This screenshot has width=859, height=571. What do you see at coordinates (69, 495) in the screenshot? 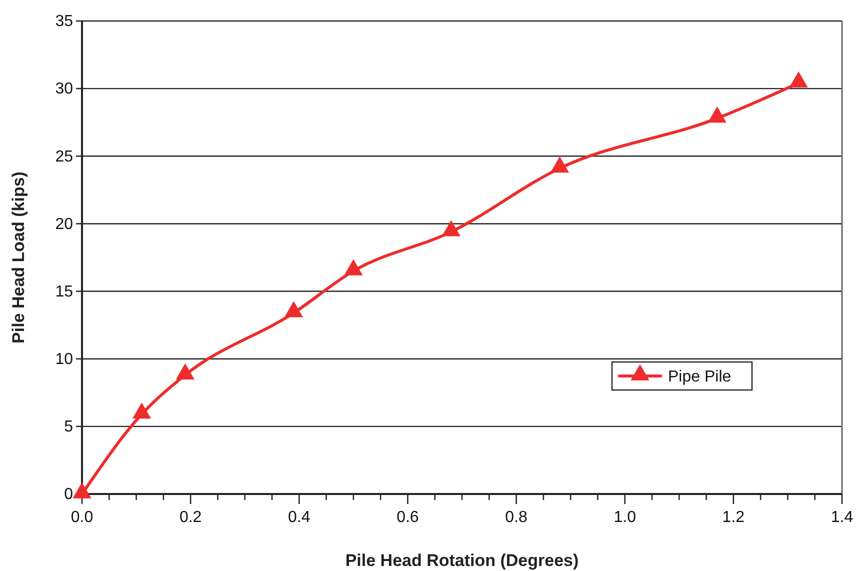
I see `y-tick-label: 0` at bounding box center [69, 495].